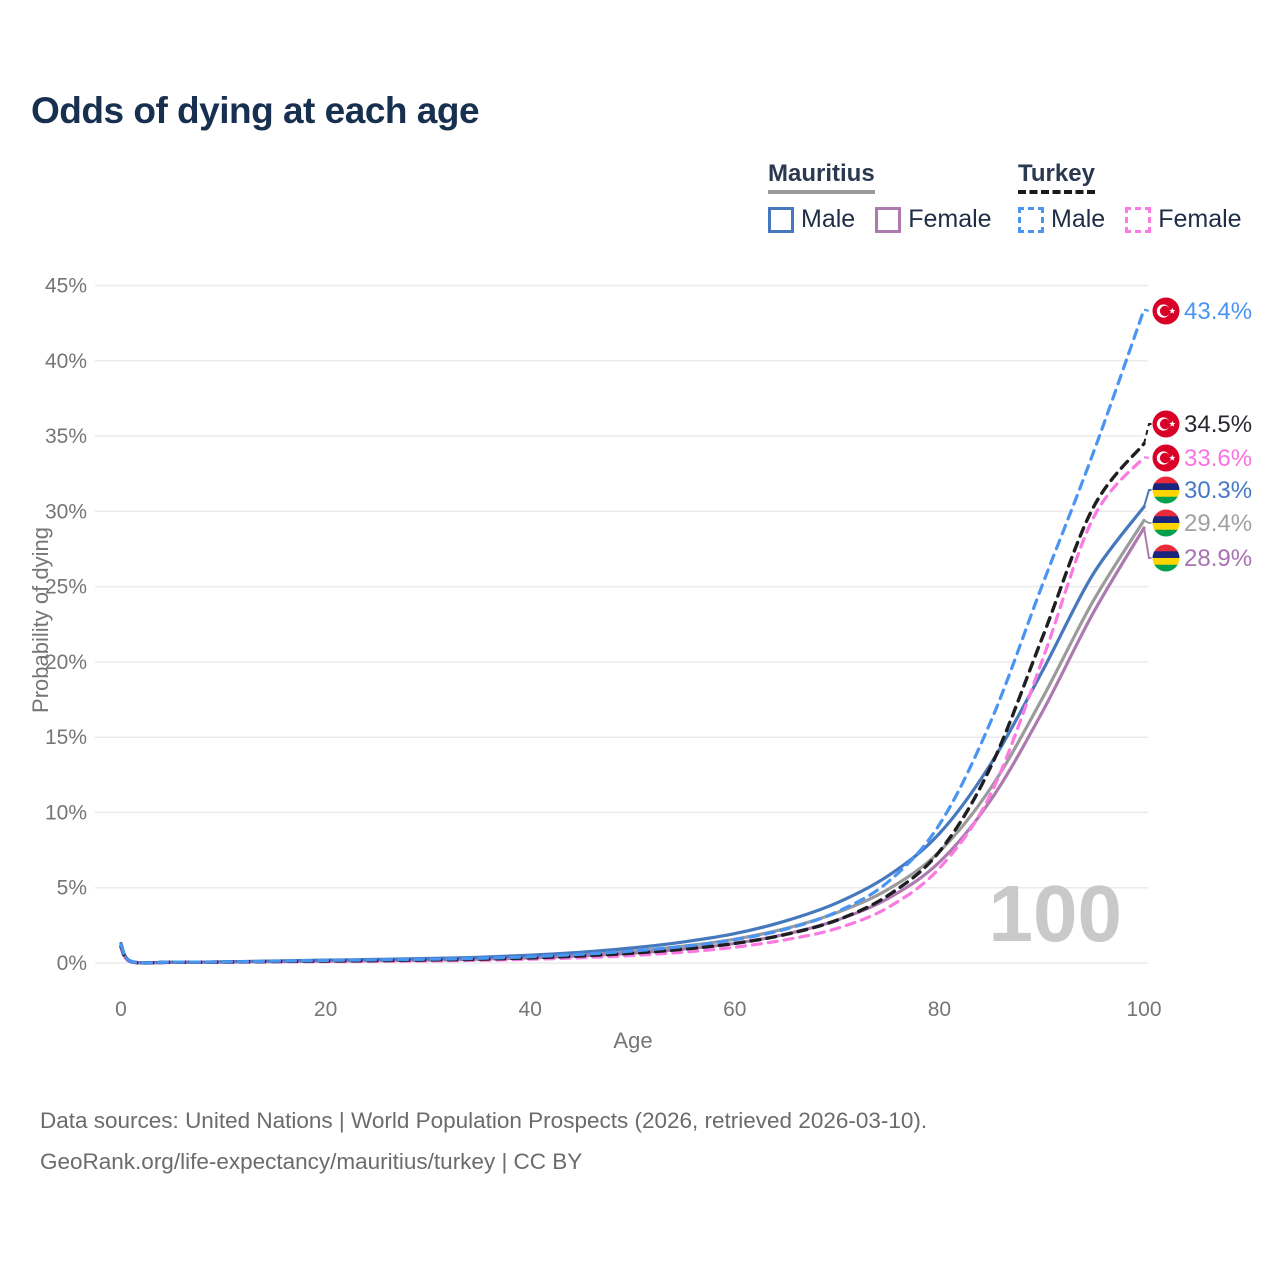 The width and height of the screenshot is (1280, 1280). Describe the element at coordinates (66, 587) in the screenshot. I see `y-tick-label: 25%` at that location.